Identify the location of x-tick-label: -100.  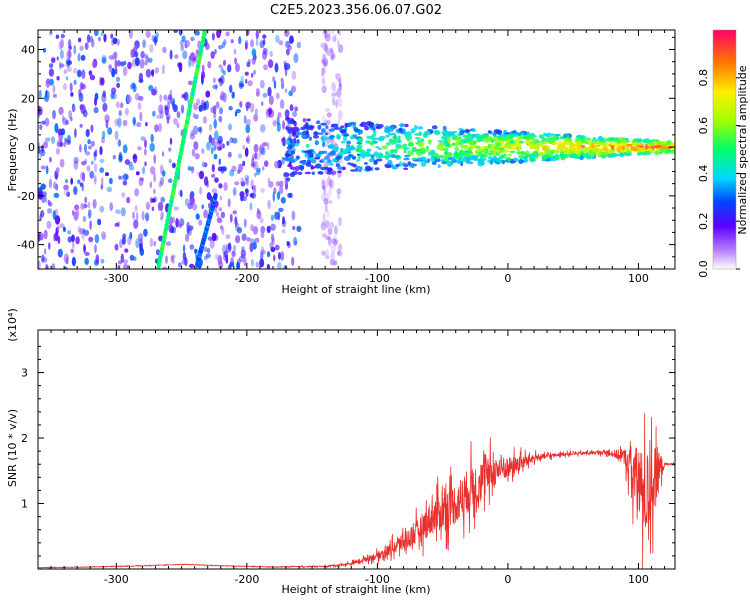
(377, 579).